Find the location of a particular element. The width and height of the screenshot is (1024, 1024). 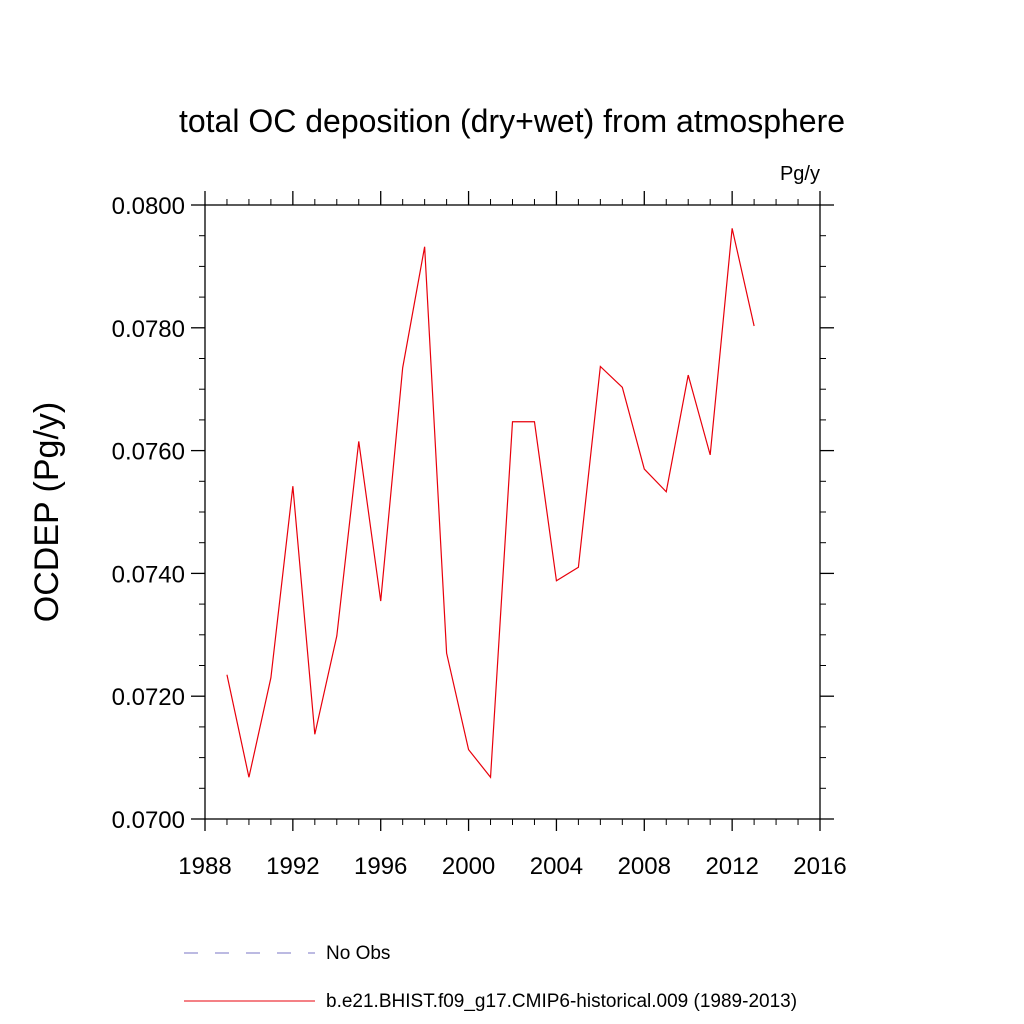

y-tick-label-3: 0.0760 is located at coordinates (148, 452).